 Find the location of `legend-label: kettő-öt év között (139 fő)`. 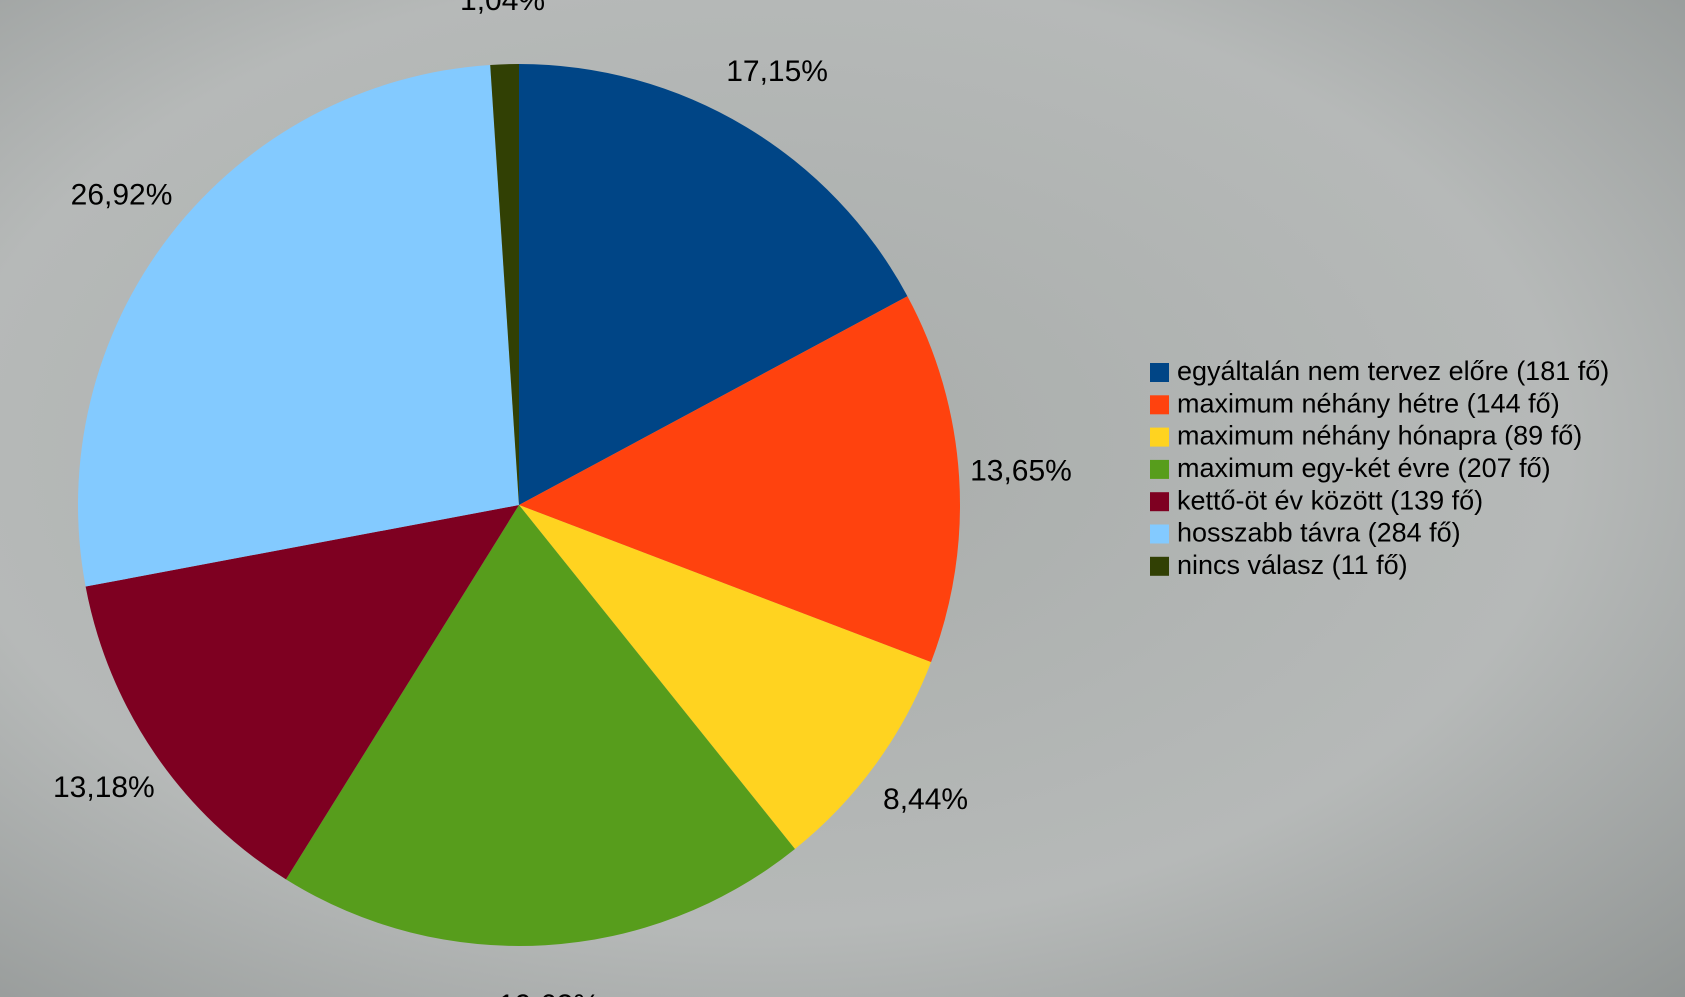

legend-label: kettő-öt év között (139 fő) is located at coordinates (1330, 500).